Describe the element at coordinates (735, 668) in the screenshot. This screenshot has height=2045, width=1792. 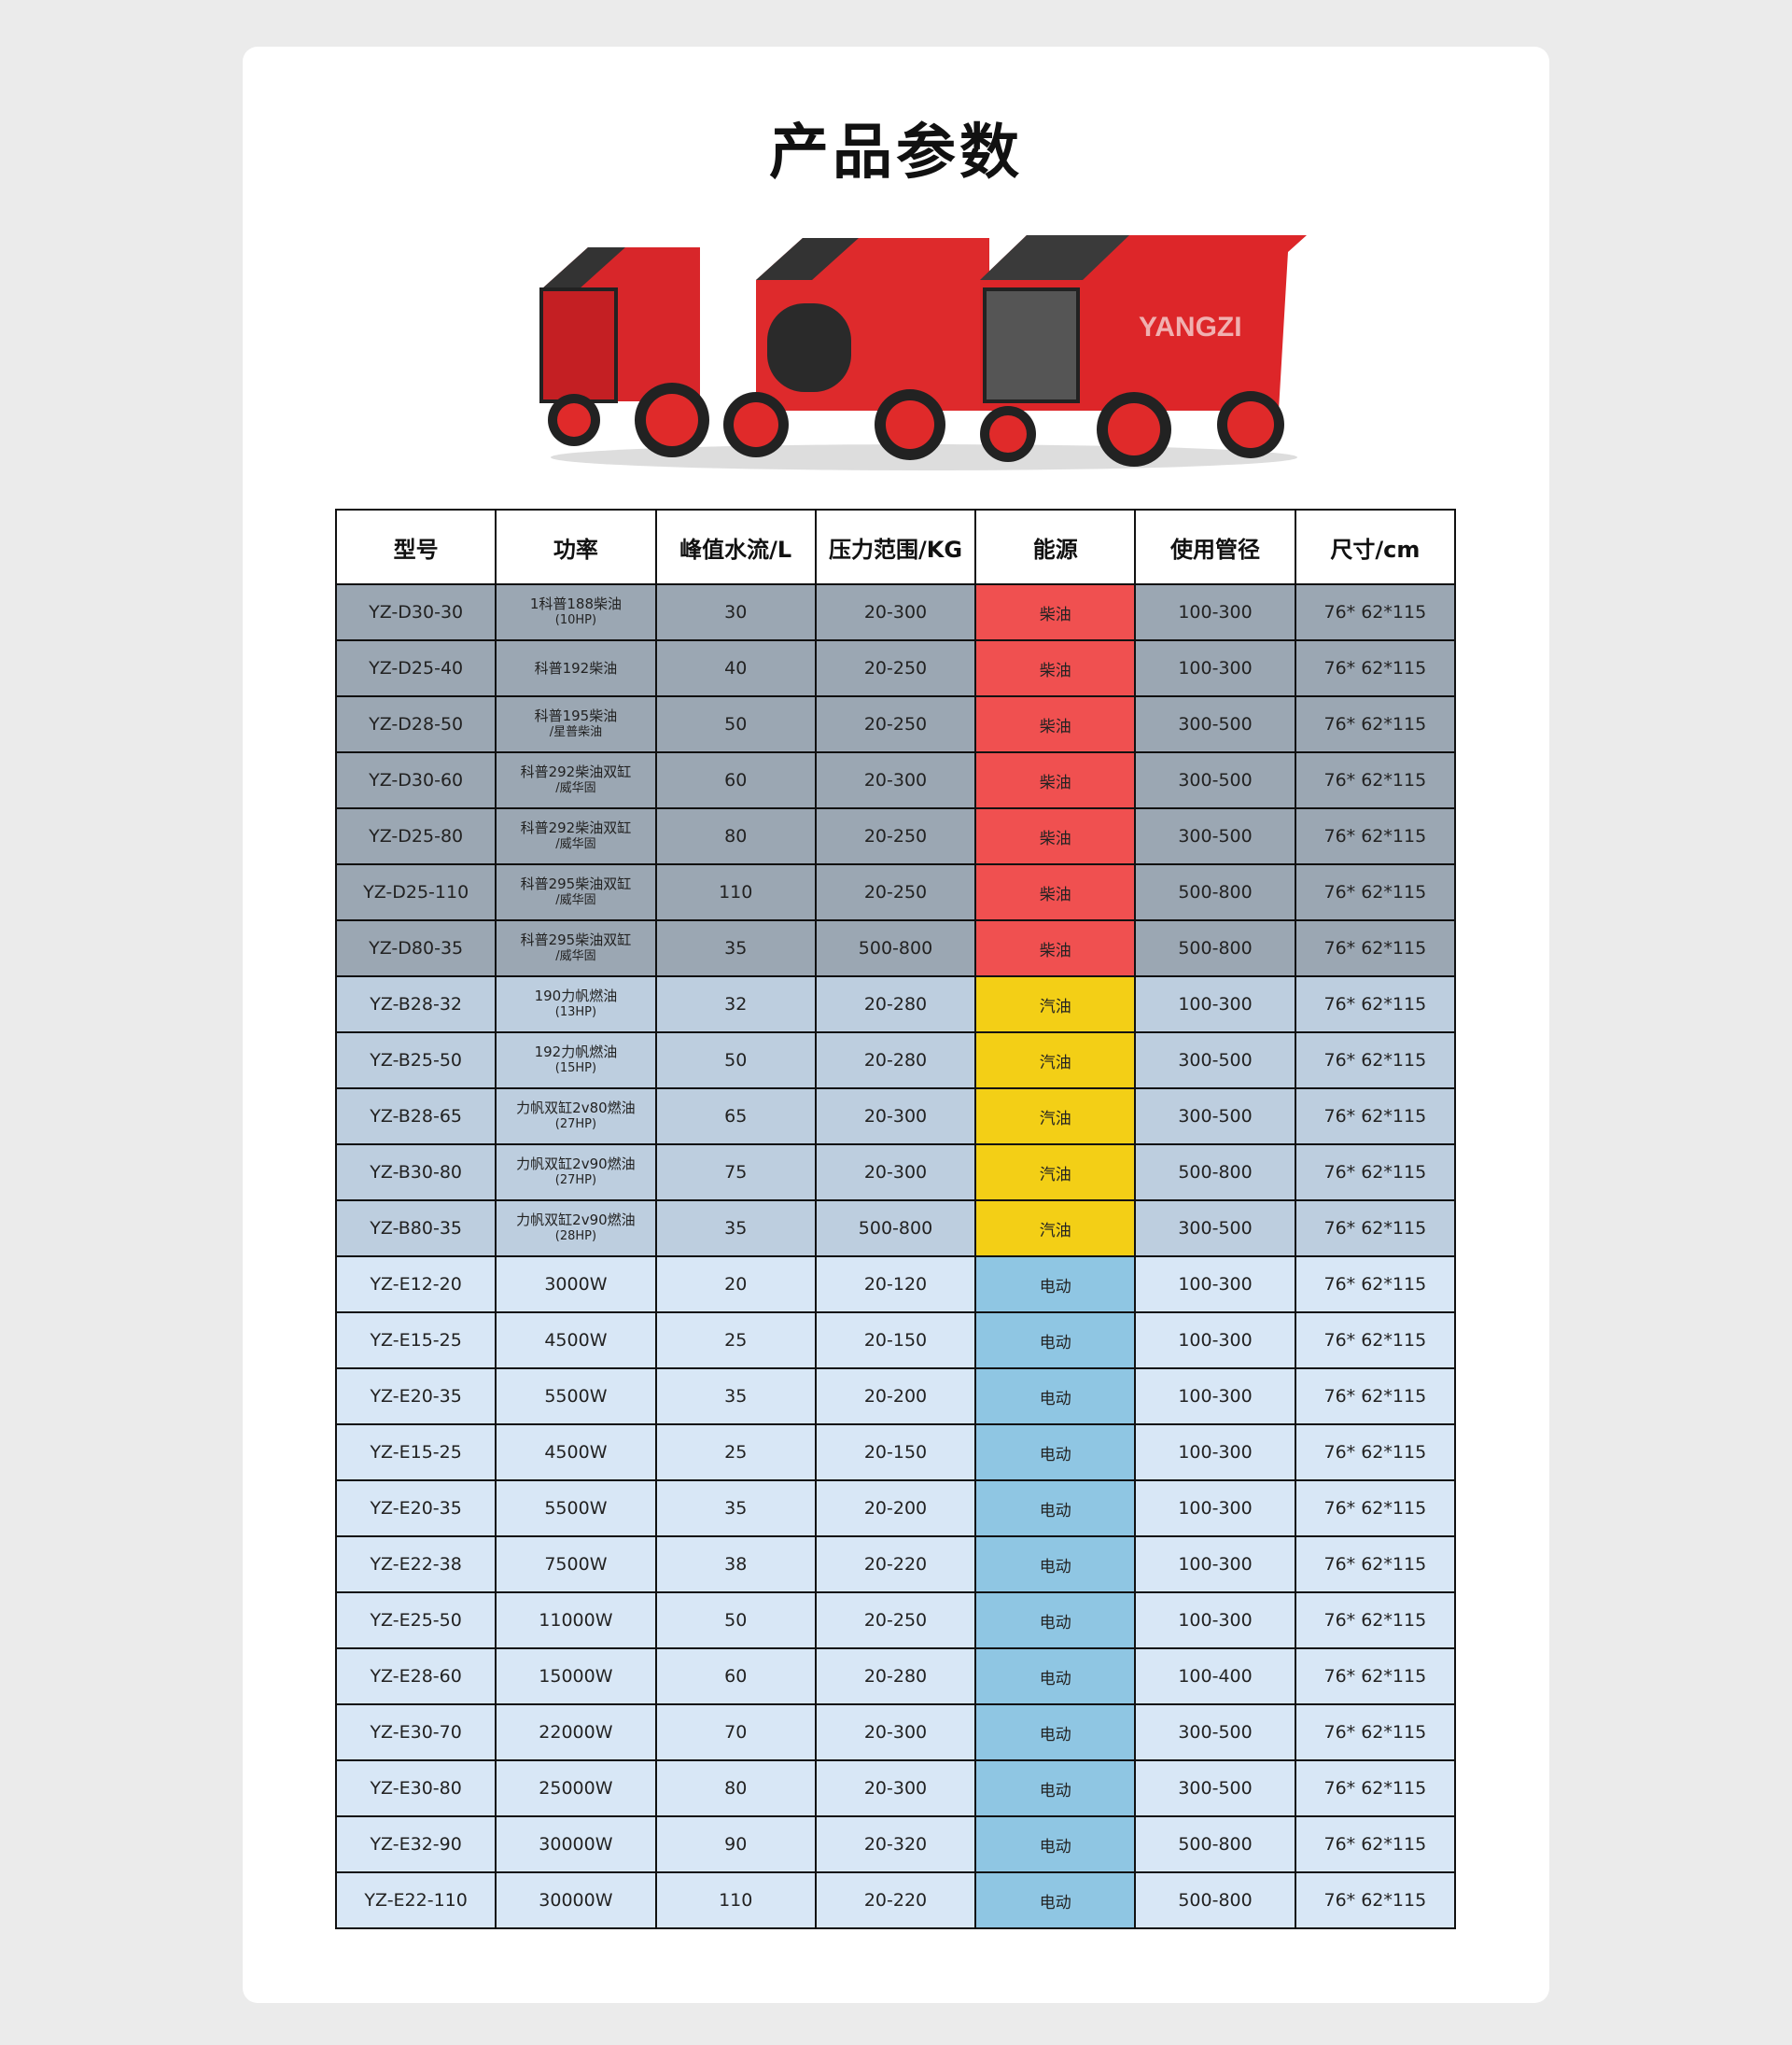
I see `cell-flow: 40` at that location.